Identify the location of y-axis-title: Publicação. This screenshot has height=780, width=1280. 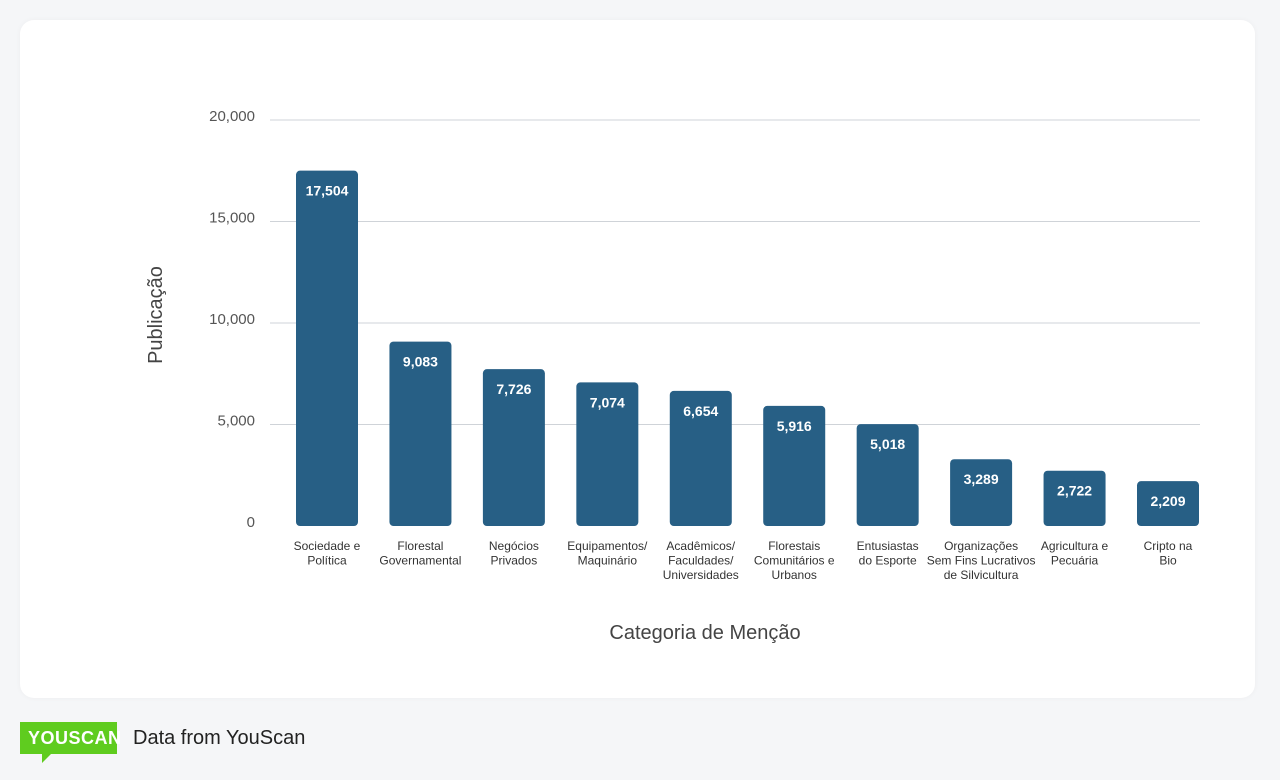
(156, 315).